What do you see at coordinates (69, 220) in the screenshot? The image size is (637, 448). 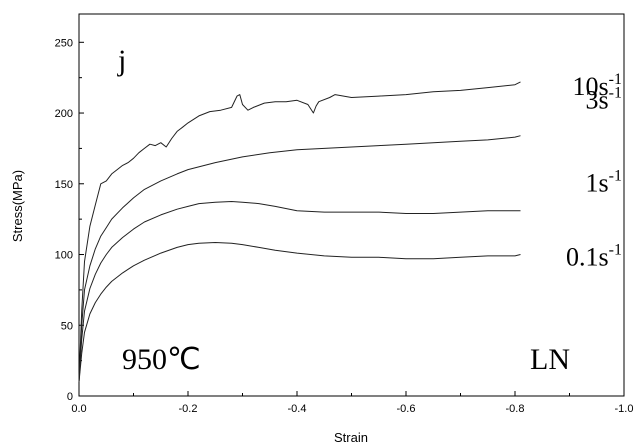 I see `y-axis-ticks: 0 50 100 150 200 250` at bounding box center [69, 220].